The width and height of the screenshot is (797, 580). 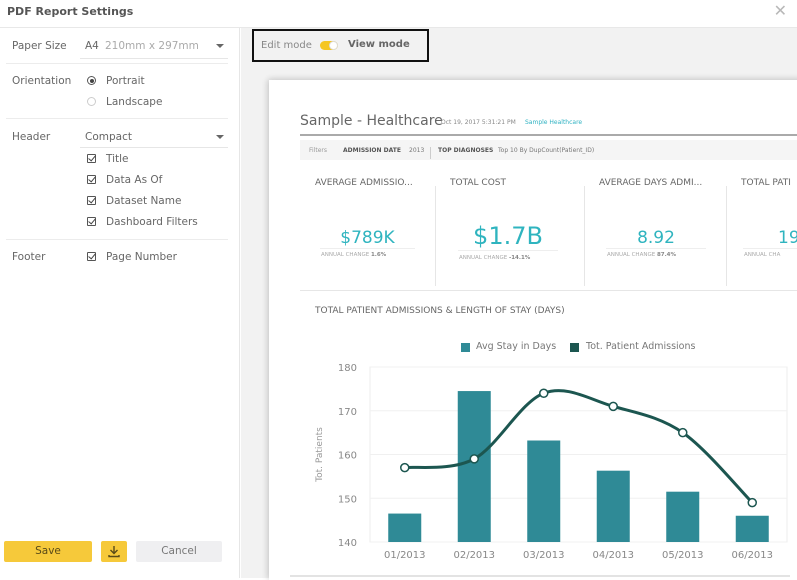 I want to click on legend-label-admissions: Tot. Patient Admissions, so click(x=641, y=346).